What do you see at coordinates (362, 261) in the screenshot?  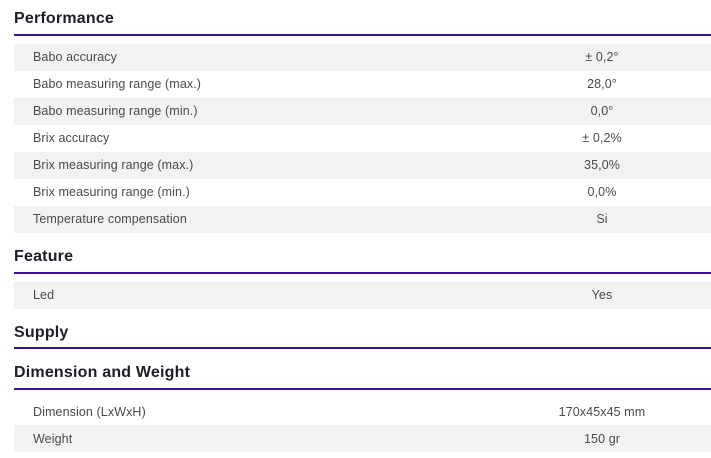 I see `section-title: Feature` at bounding box center [362, 261].